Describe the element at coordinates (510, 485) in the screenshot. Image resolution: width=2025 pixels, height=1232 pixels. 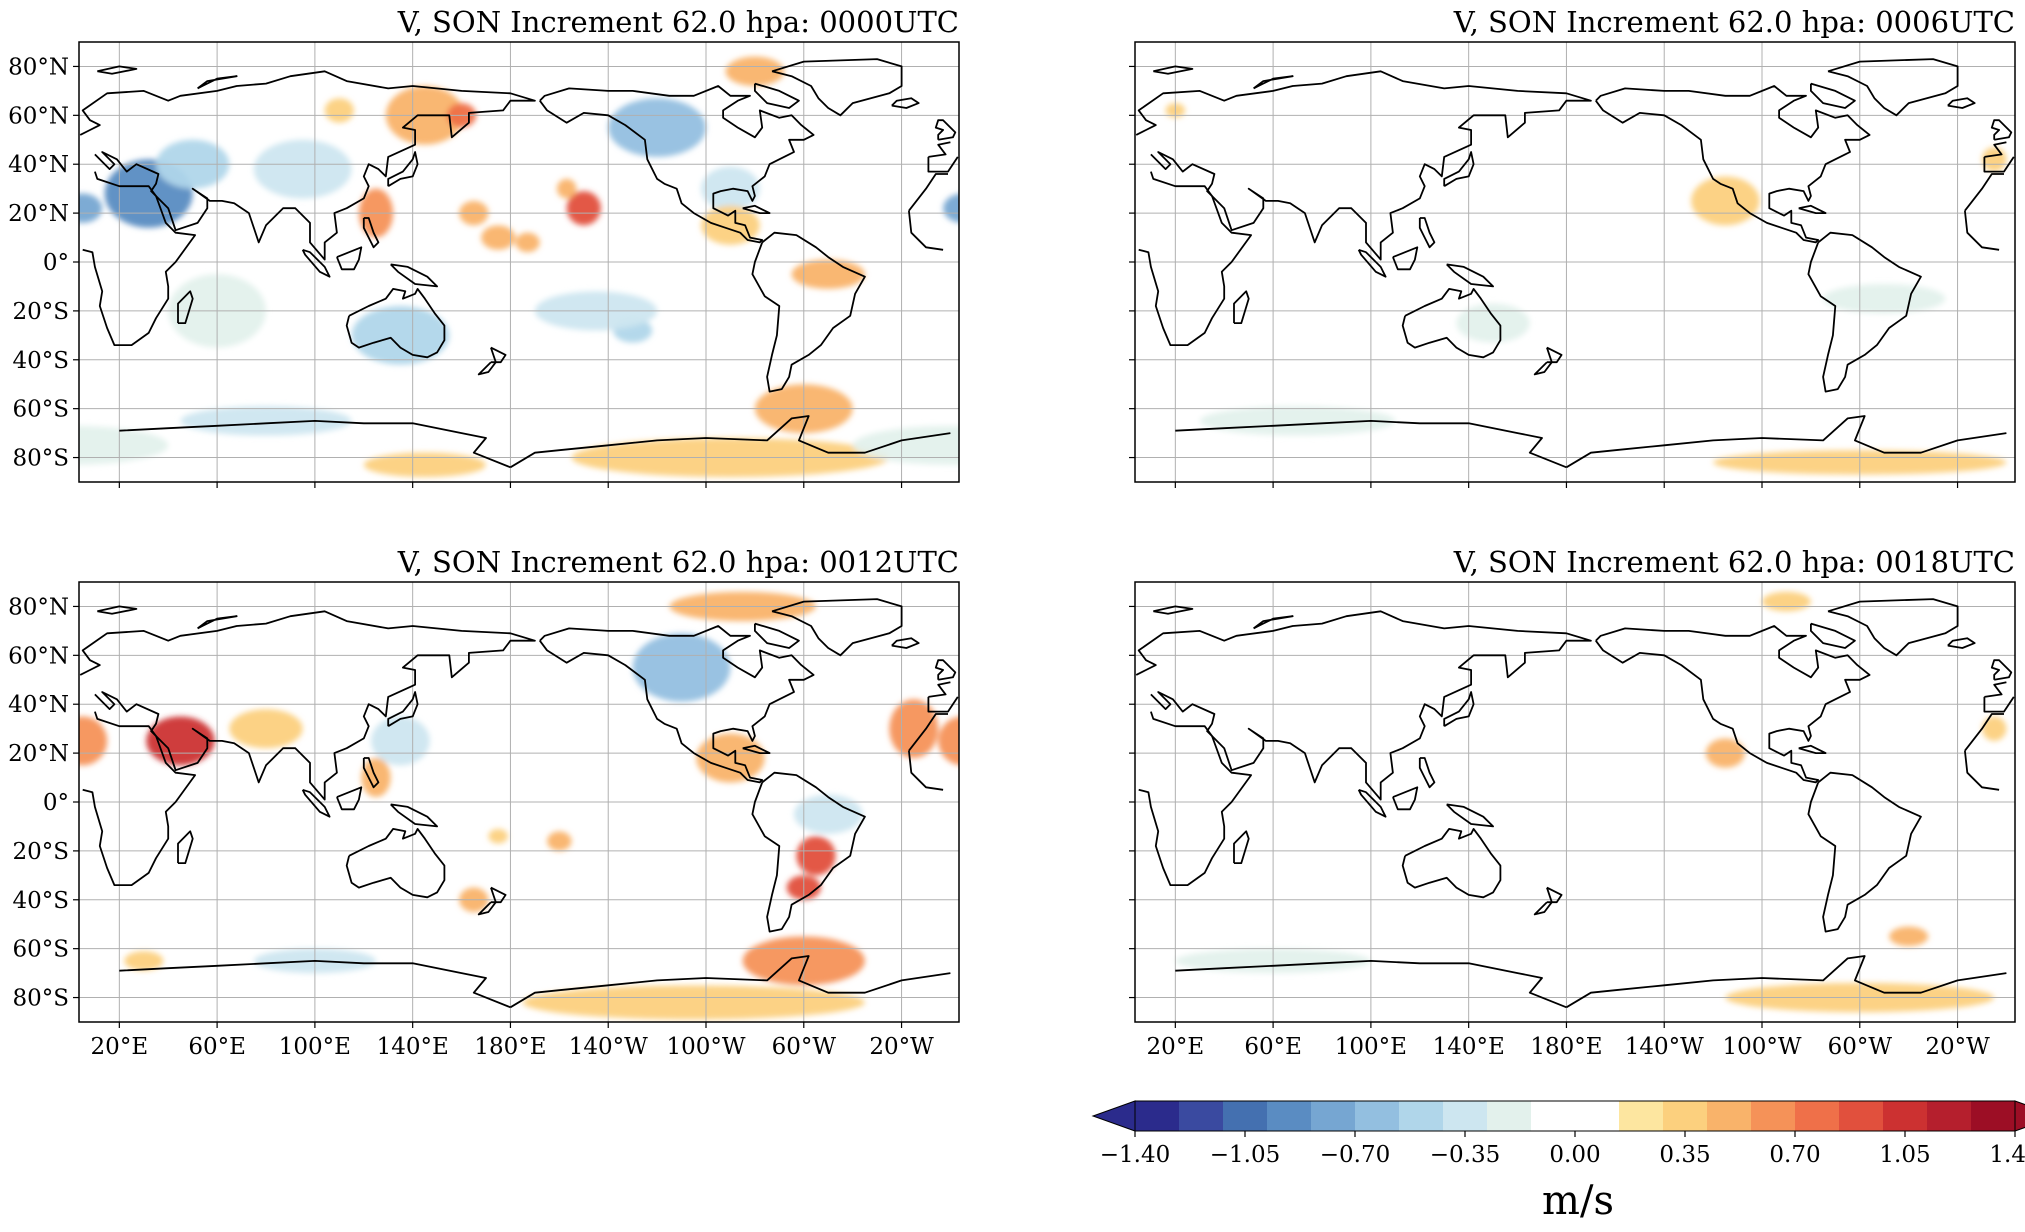
I see `x-ticks` at that location.